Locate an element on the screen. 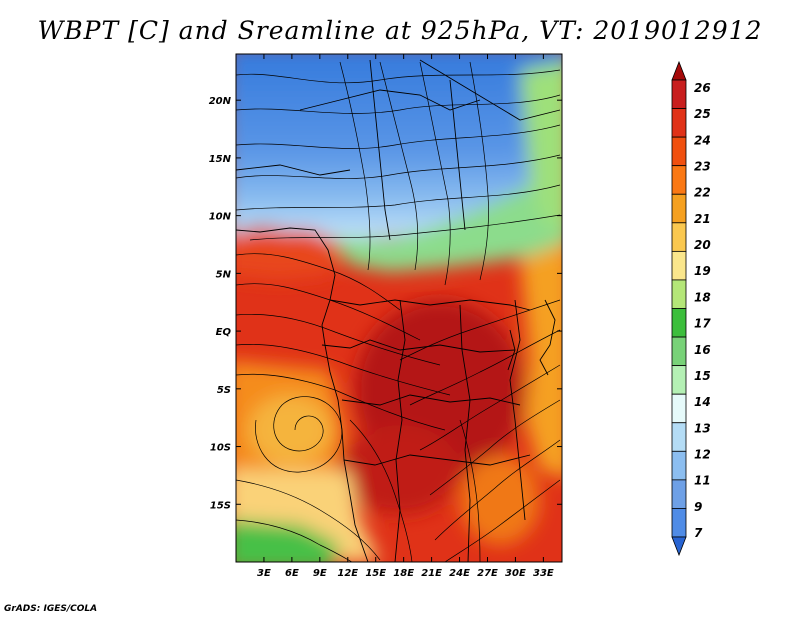 The height and width of the screenshot is (618, 800). congo-south is located at coordinates (400, 470).